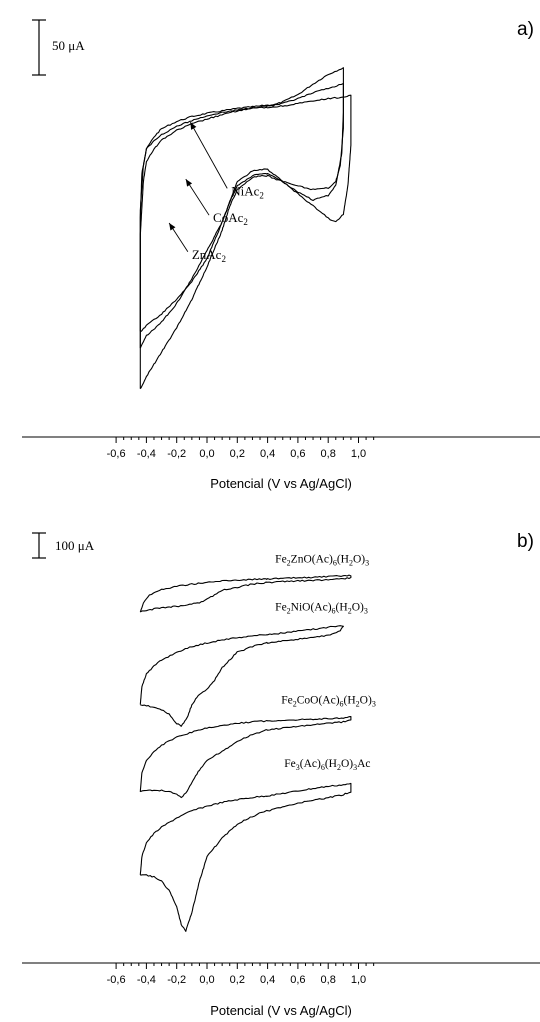 Image resolution: width=540 pixels, height=1022 pixels. I want to click on scale-bar-label-b: 100 μA, so click(75, 545).